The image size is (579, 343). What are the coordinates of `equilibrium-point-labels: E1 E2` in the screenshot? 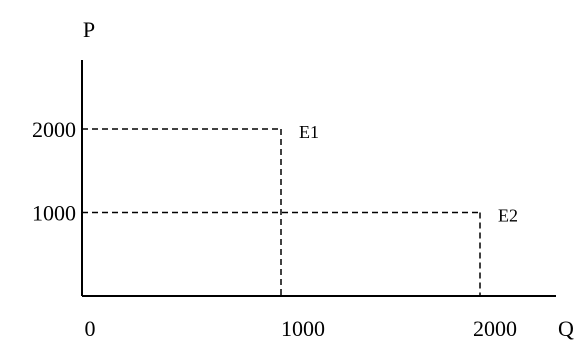 It's located at (408, 174).